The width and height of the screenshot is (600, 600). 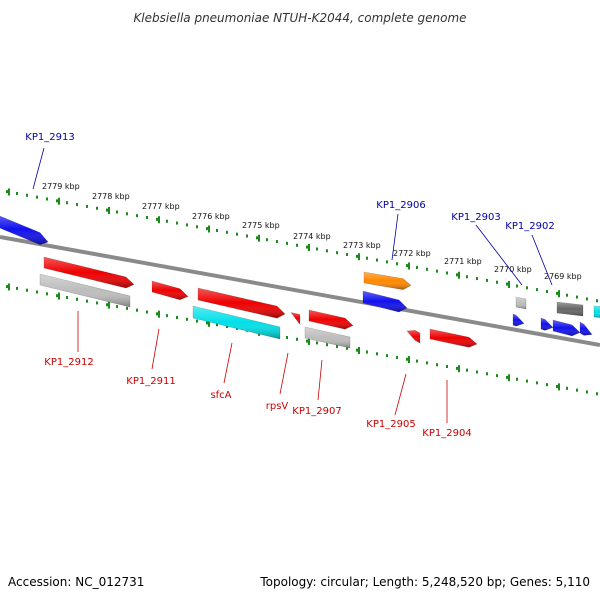 What do you see at coordinates (513, 269) in the screenshot?
I see `ruler-tick-label: 2770 kbp` at bounding box center [513, 269].